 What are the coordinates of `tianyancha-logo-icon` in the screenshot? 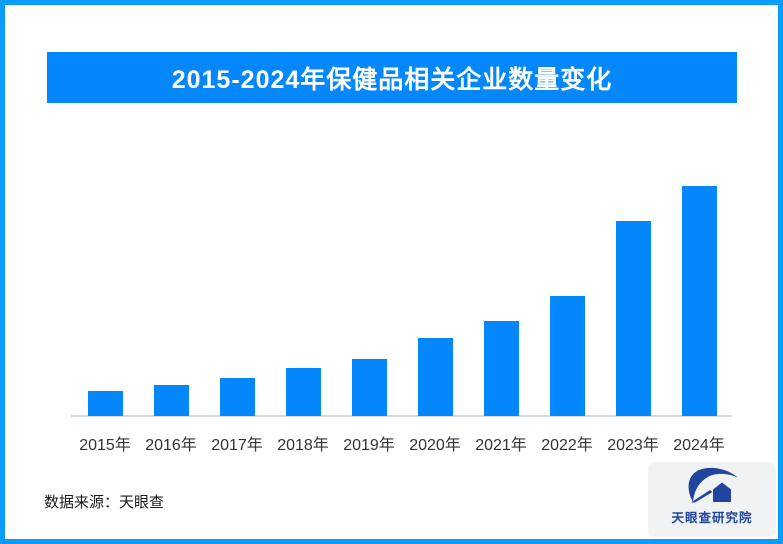 It's located at (713, 485).